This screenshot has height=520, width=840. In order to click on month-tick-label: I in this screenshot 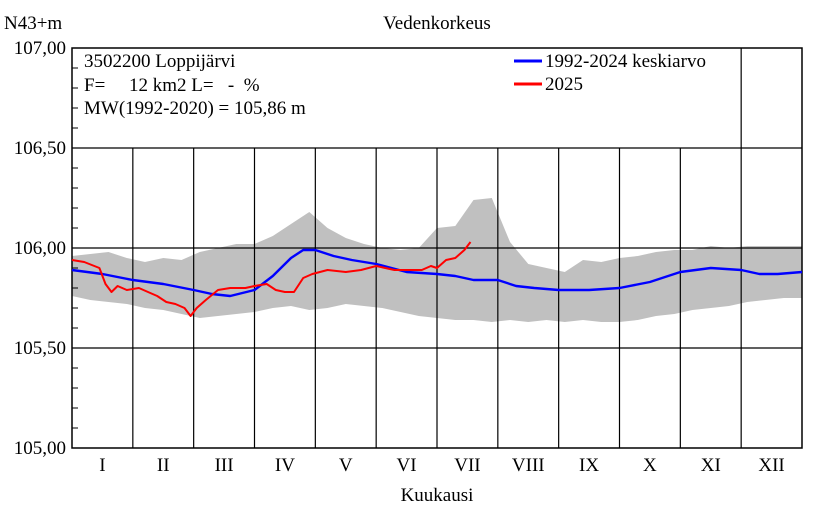, I will do `click(102, 465)`.